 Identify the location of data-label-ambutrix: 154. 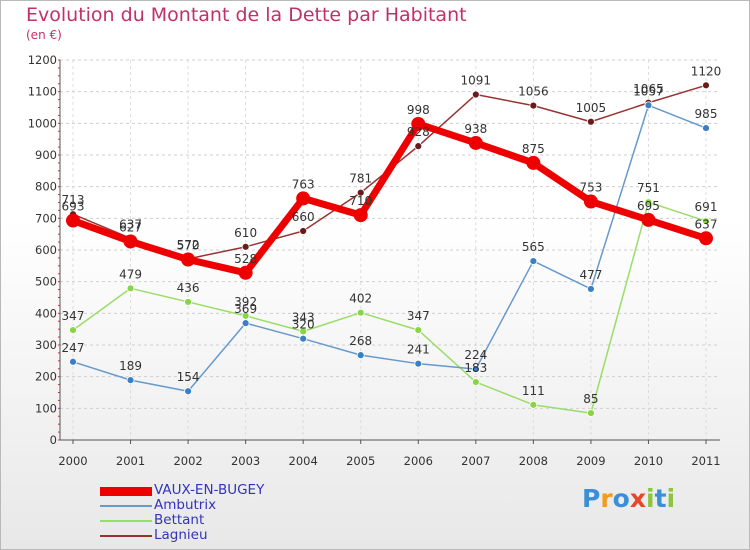
(188, 377).